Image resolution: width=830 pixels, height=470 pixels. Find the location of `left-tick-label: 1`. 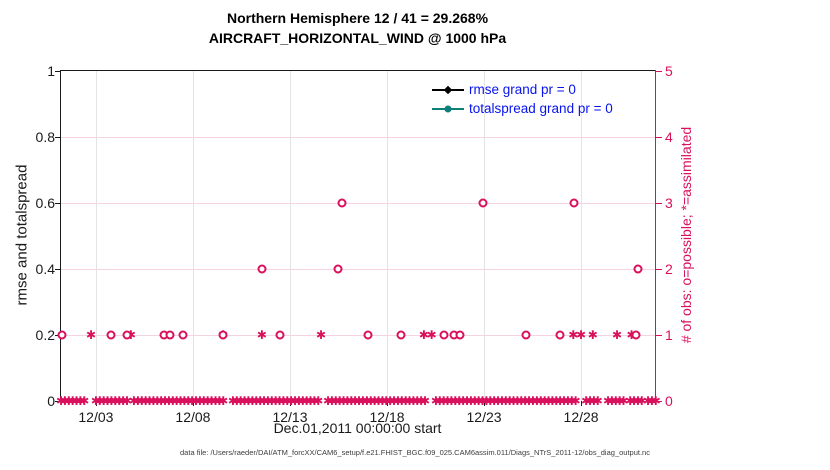

left-tick-label: 1 is located at coordinates (51, 71).